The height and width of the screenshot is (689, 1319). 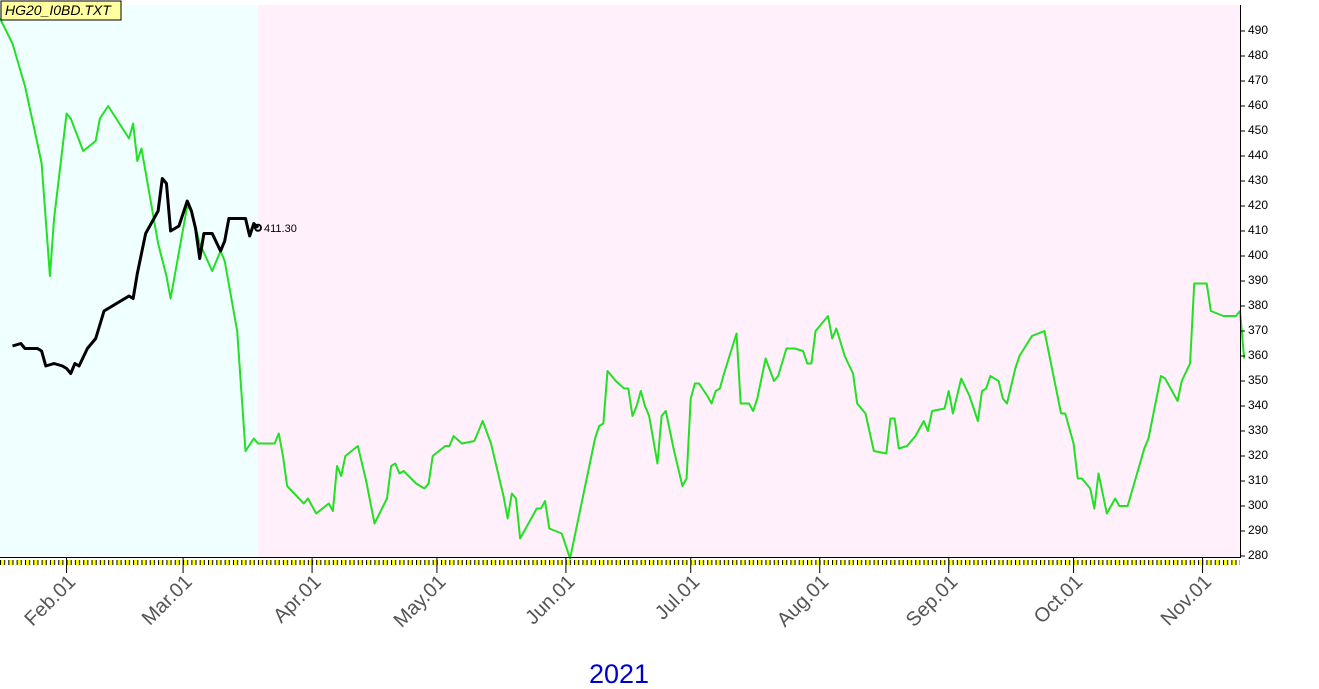 What do you see at coordinates (1258, 455) in the screenshot?
I see `y-tick-label: 320` at bounding box center [1258, 455].